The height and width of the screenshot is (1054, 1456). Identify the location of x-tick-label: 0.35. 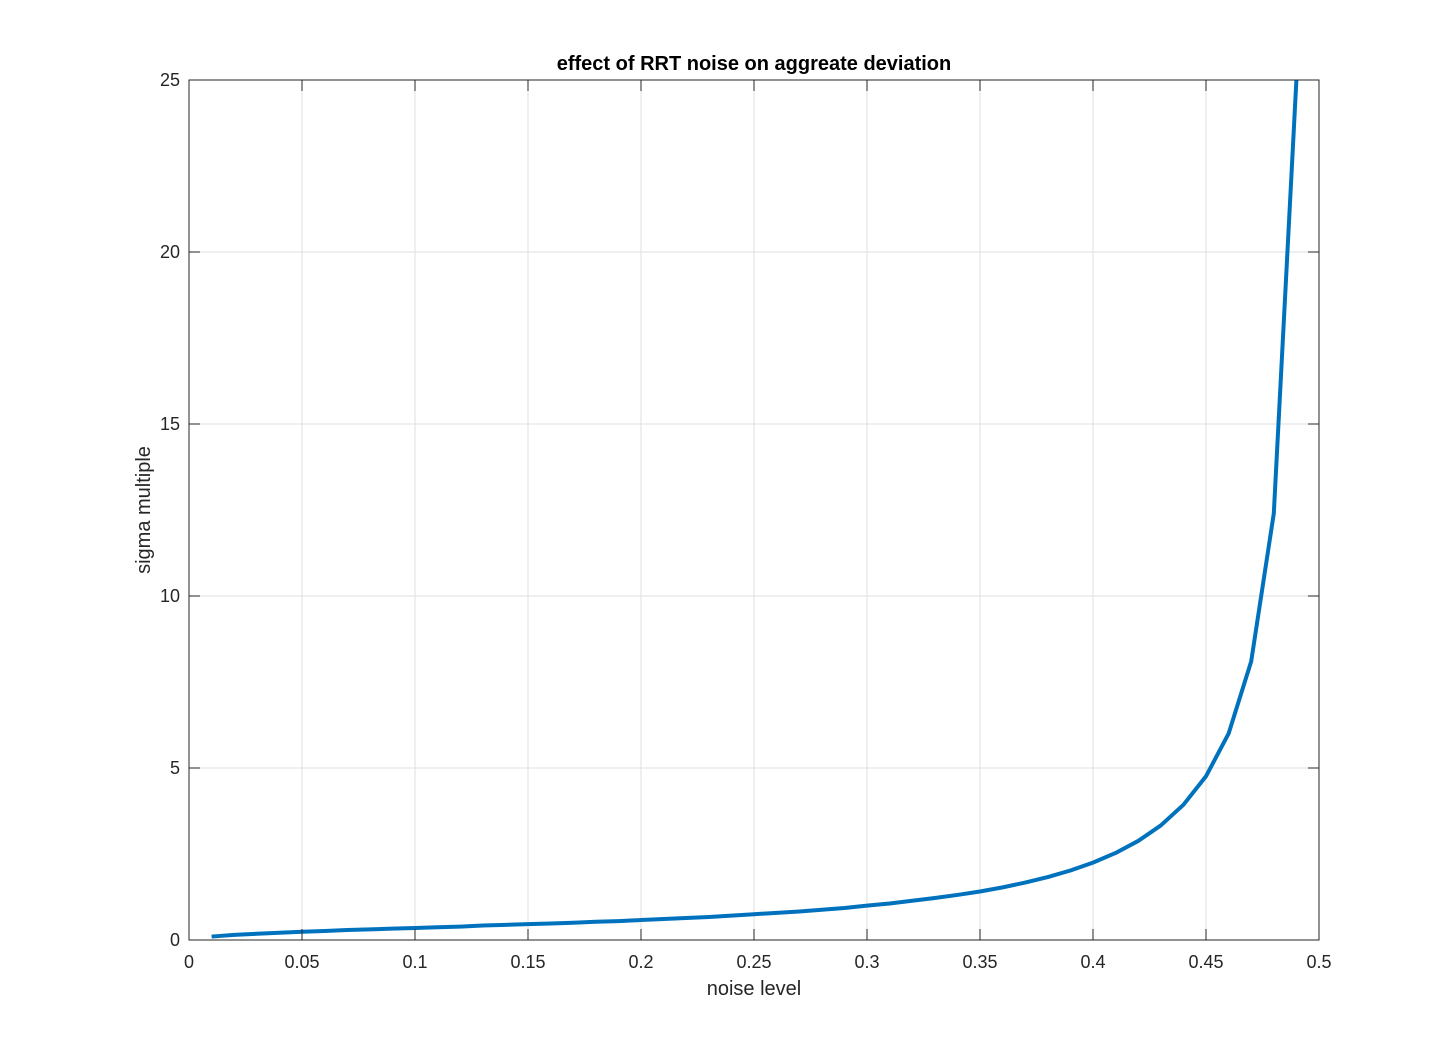
(979, 962).